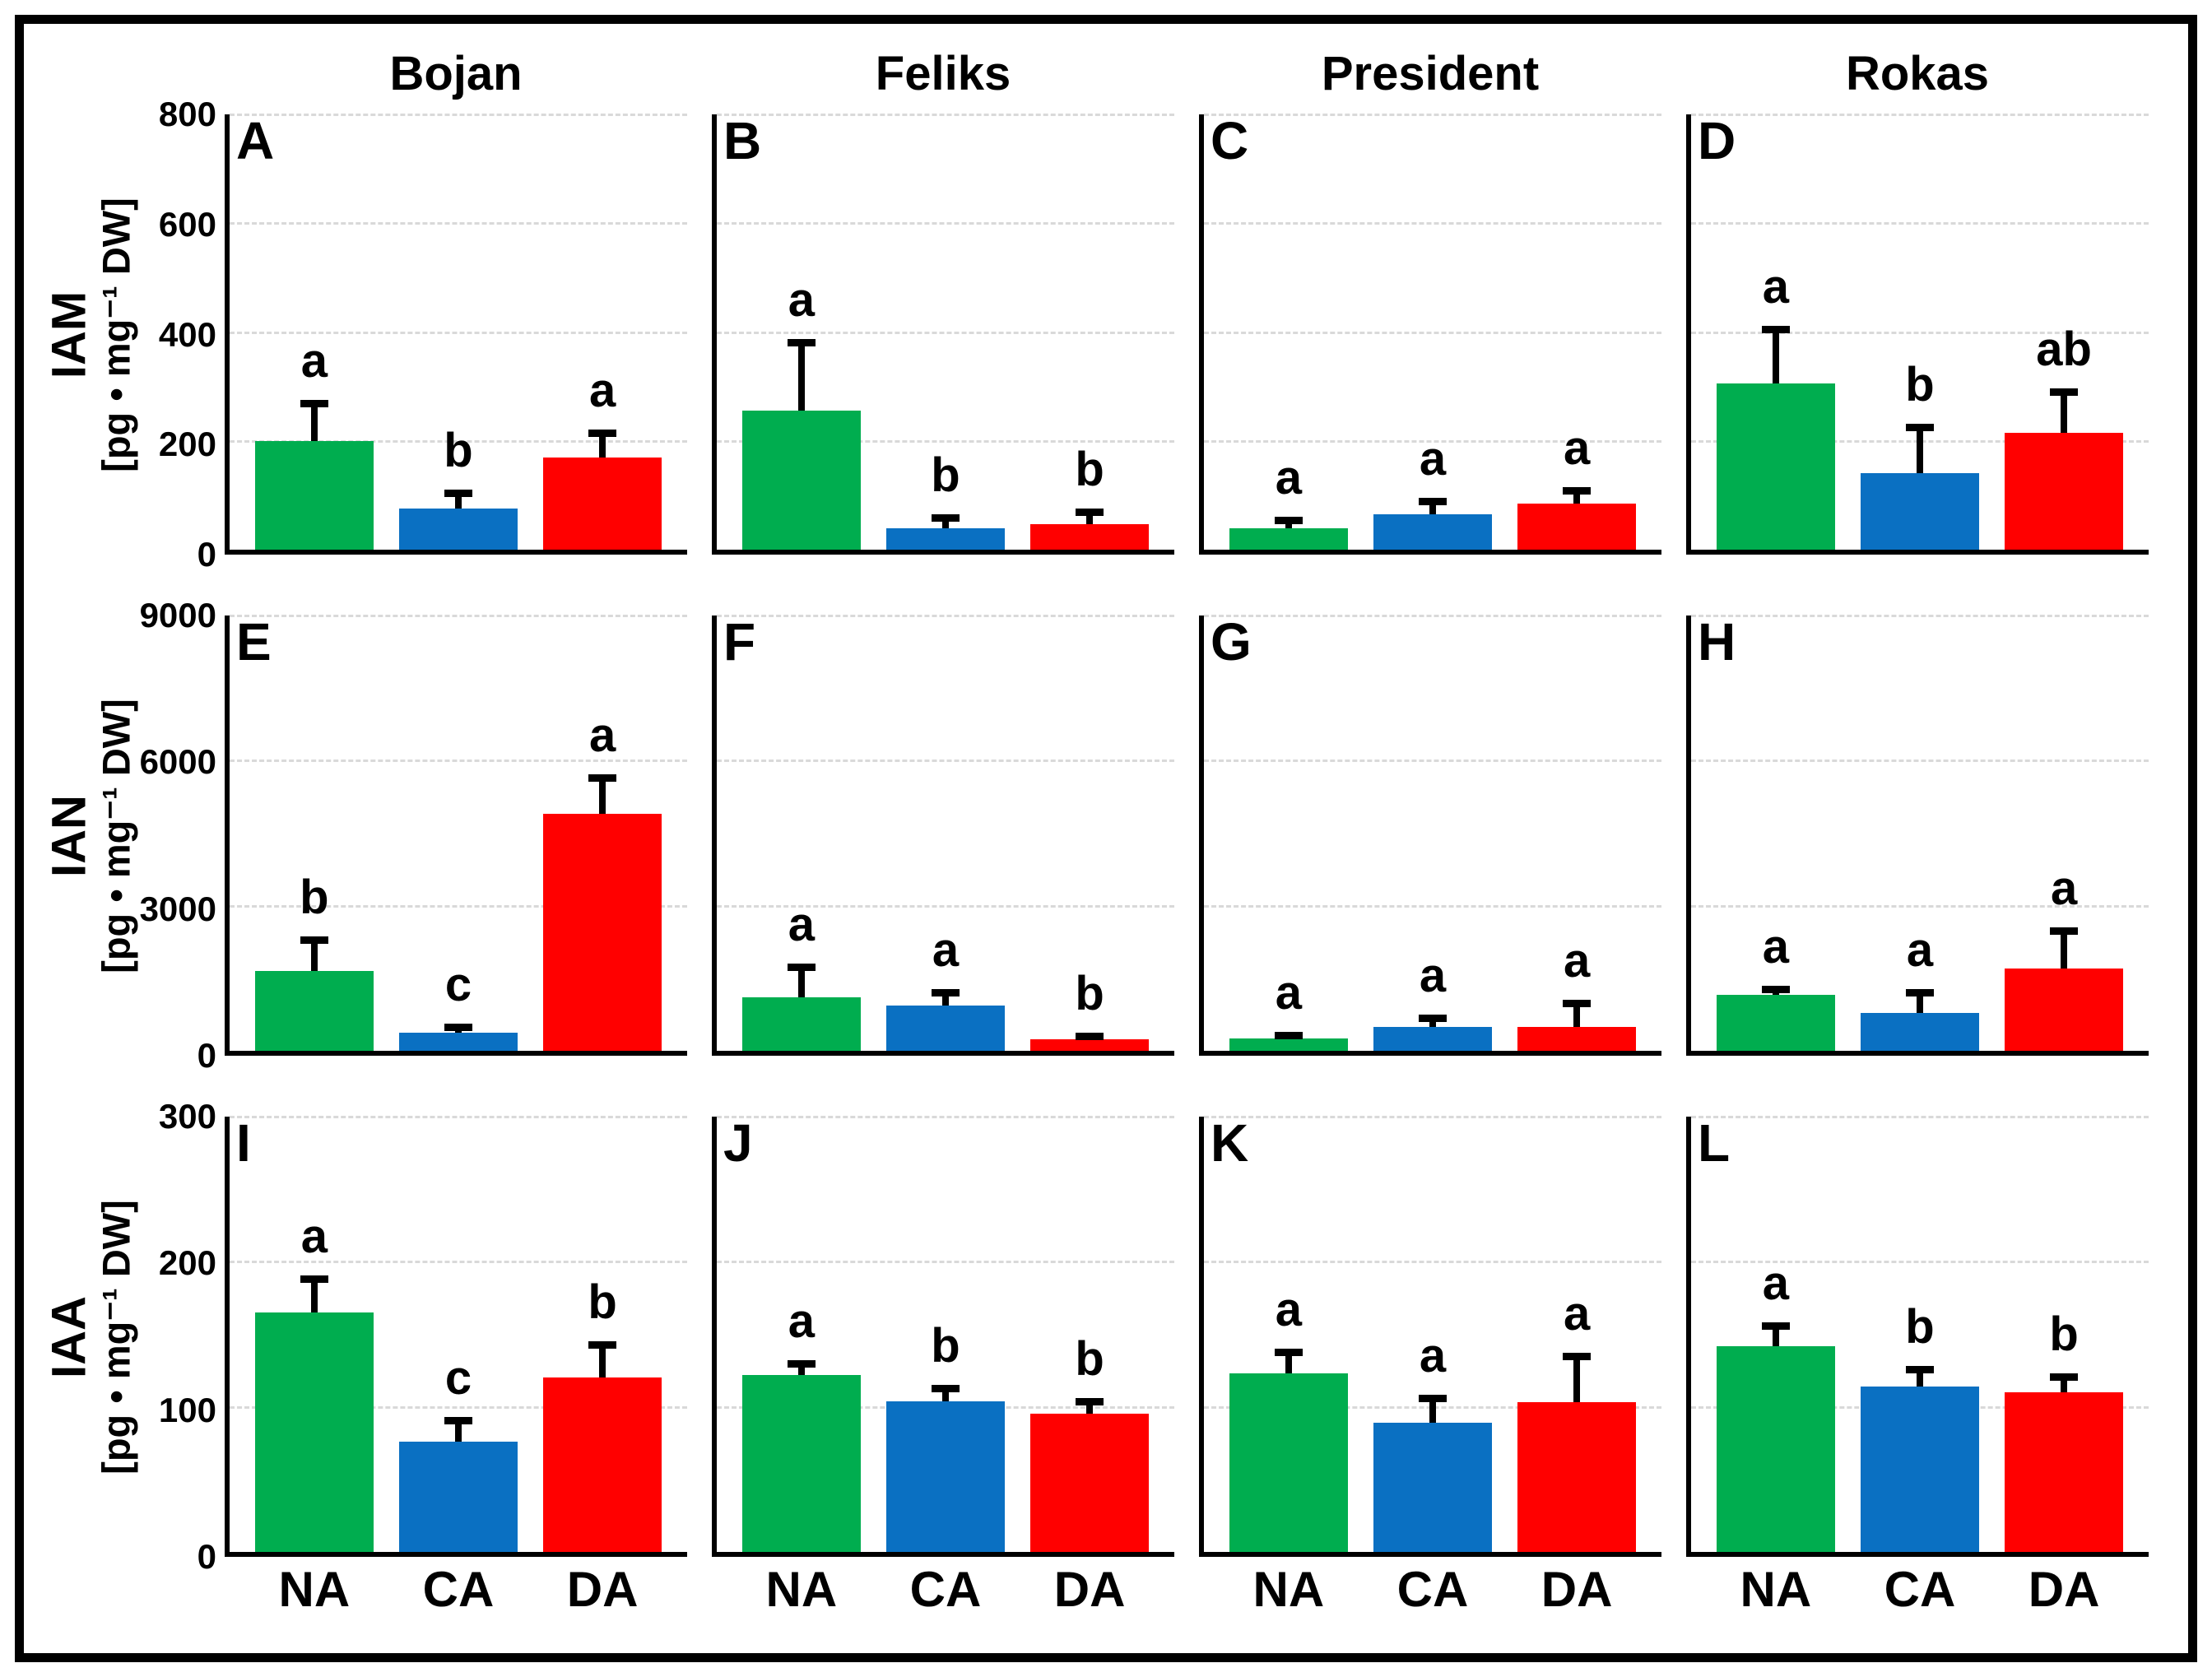  Describe the element at coordinates (2064, 438) in the screenshot. I see `bar-DA: ab` at that location.